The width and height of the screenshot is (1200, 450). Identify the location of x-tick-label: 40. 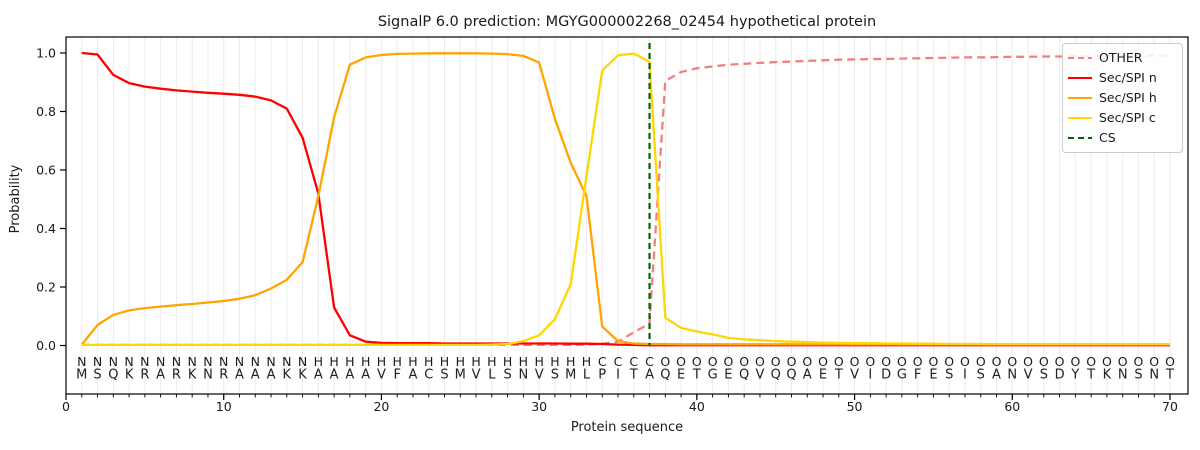
(697, 406).